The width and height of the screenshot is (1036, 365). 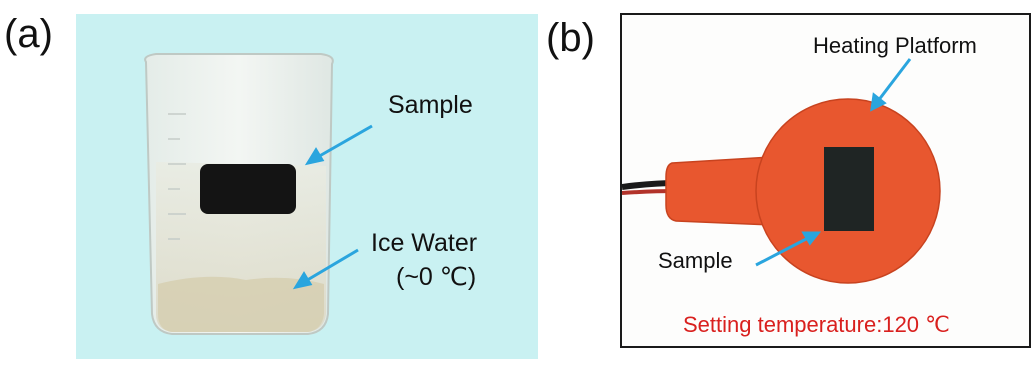 I want to click on setting-temperature-caption: Setting temperature:120 ℃, so click(x=816, y=324).